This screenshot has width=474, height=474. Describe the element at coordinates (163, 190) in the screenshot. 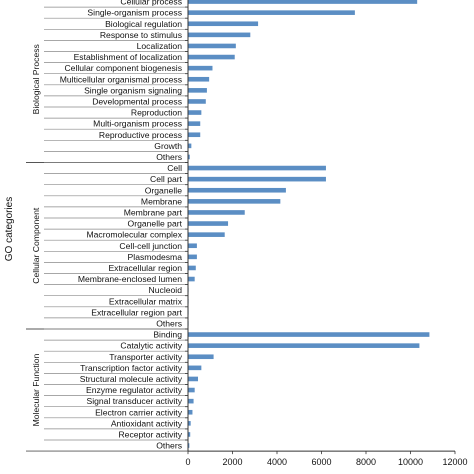

I see `category-label: Organelle` at that location.